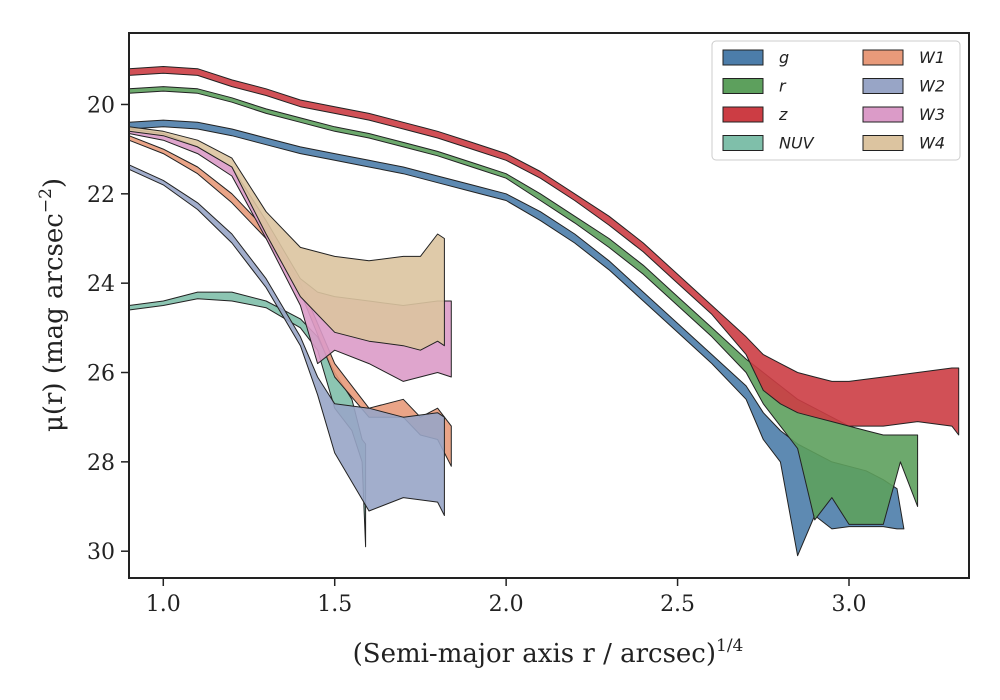 The image size is (1000, 700). I want to click on x-tick-label: 3.0, so click(849, 604).